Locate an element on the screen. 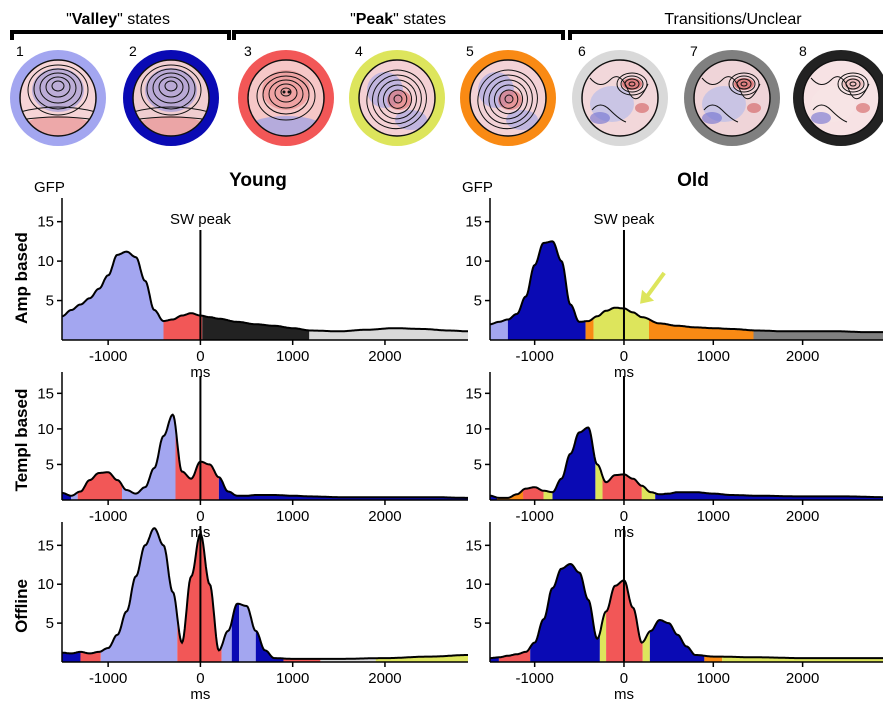 This screenshot has height=702, width=883. state-topomaps: 1 2 3 4 5 6 7 8 is located at coordinates (446, 94).